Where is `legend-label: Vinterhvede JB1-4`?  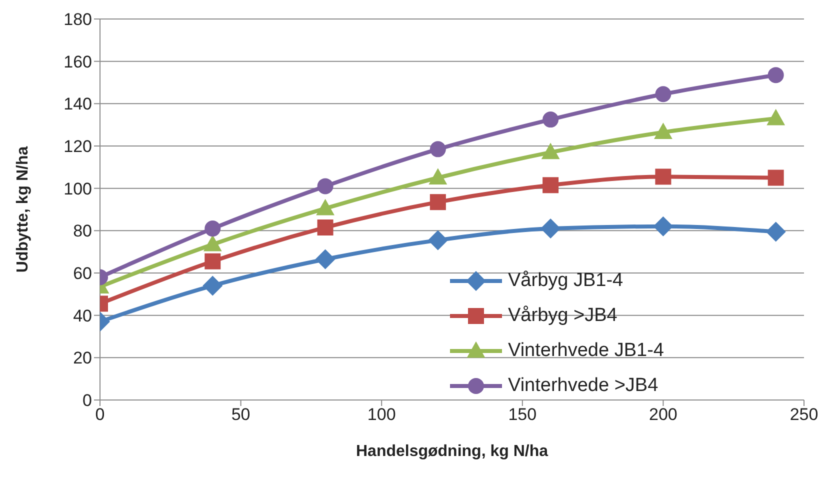
legend-label: Vinterhvede JB1-4 is located at coordinates (586, 351).